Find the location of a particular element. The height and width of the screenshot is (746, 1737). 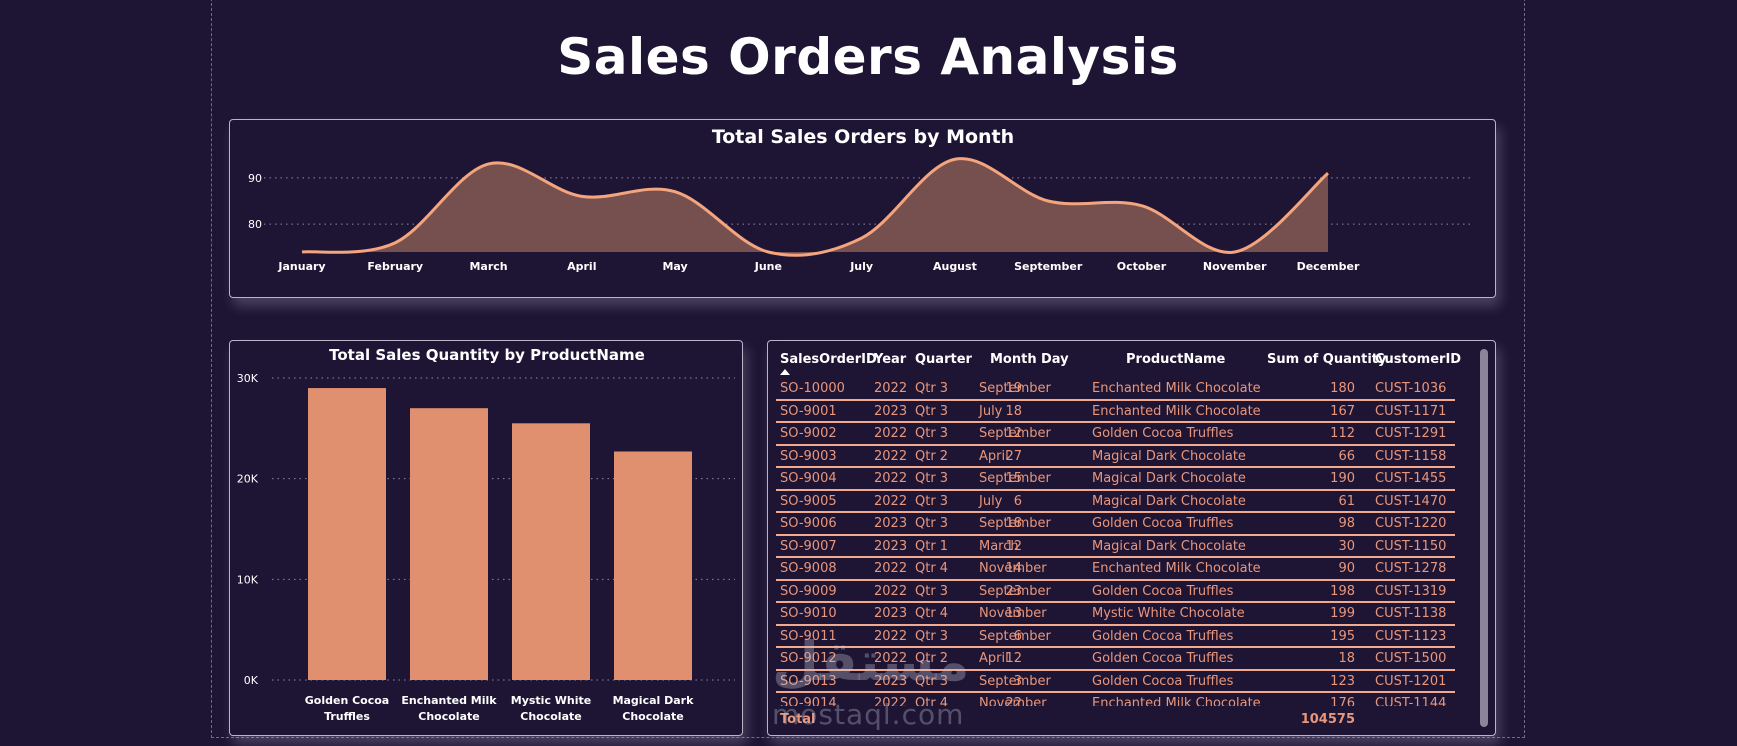

bar-mystic-white-chocolate is located at coordinates (551, 551).